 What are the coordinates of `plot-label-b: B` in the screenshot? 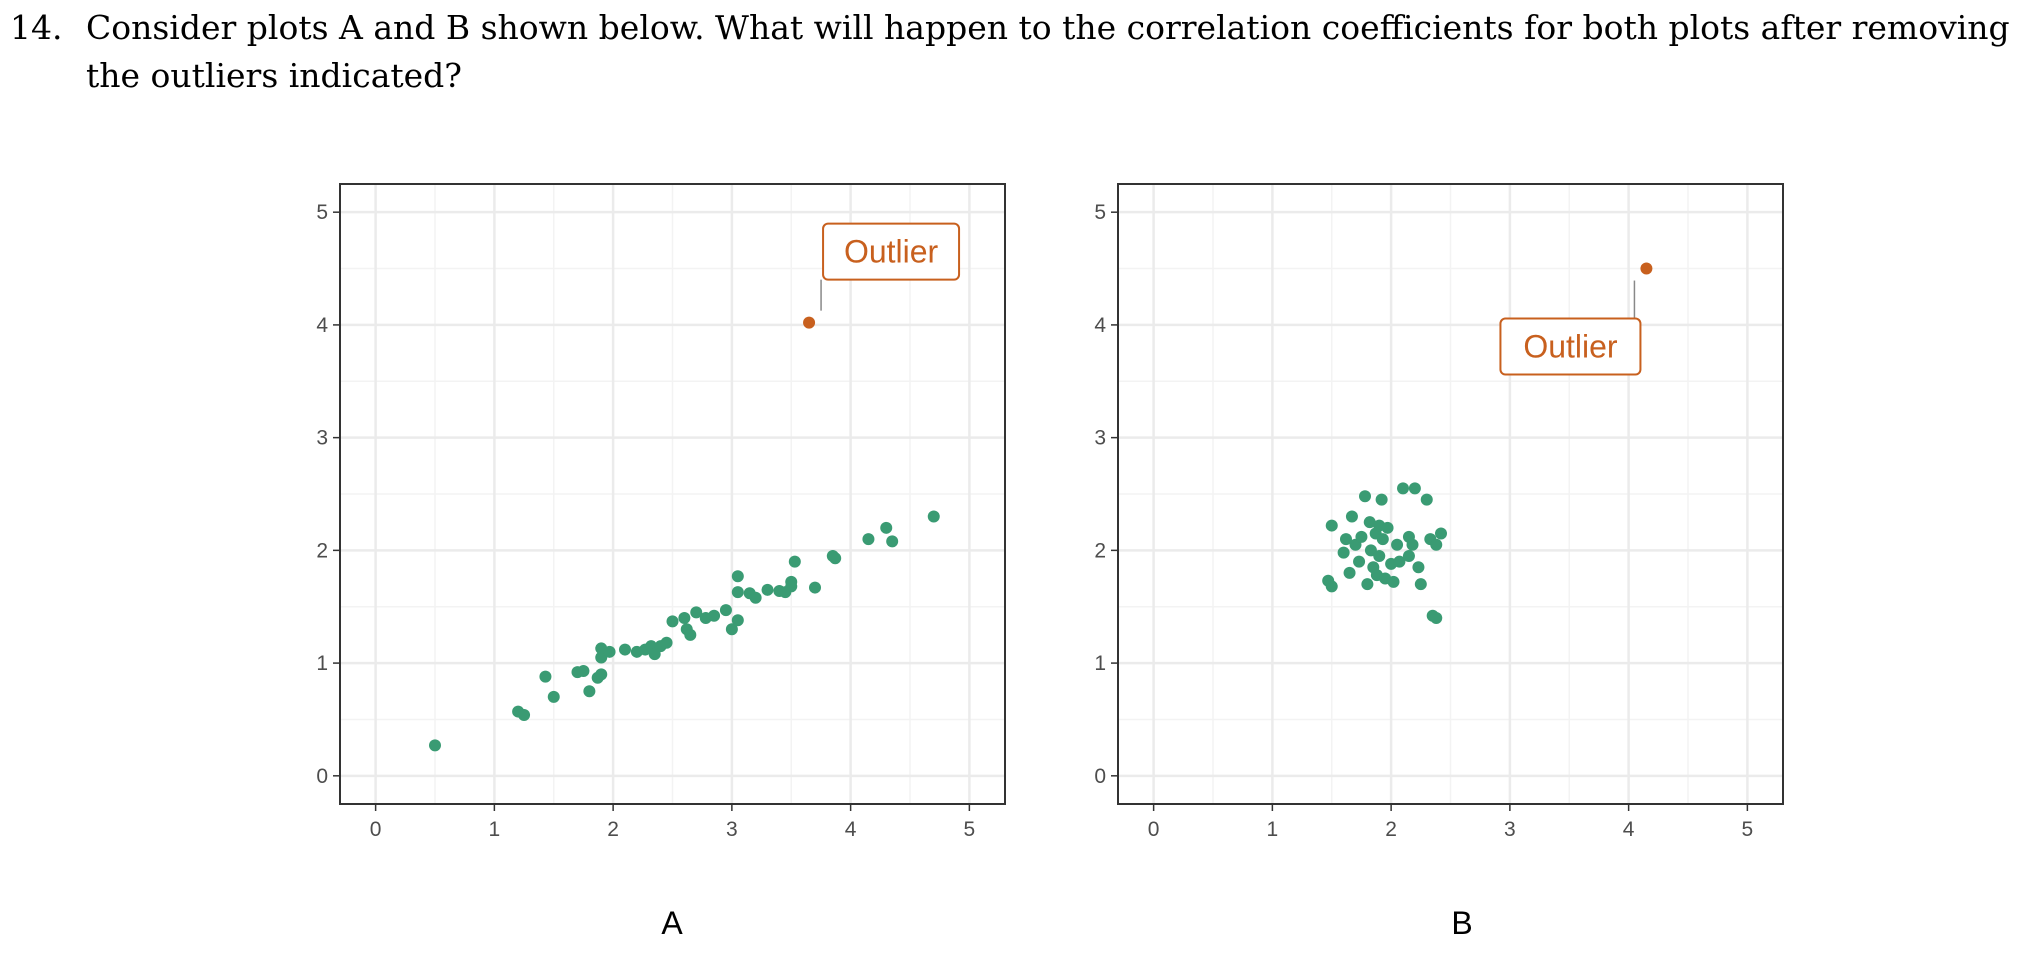 It's located at (1461, 923).